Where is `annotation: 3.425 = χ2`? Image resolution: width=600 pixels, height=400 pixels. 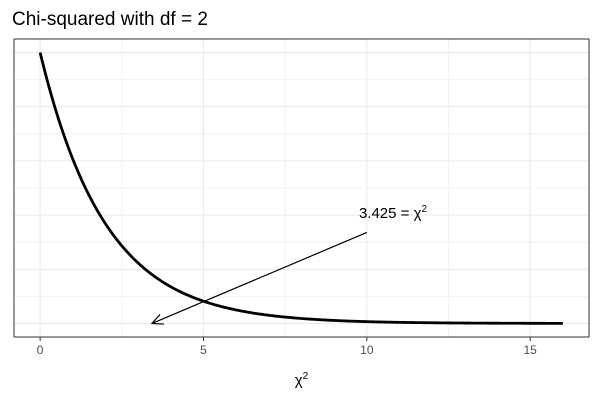
annotation: 3.425 = χ2 is located at coordinates (289, 264).